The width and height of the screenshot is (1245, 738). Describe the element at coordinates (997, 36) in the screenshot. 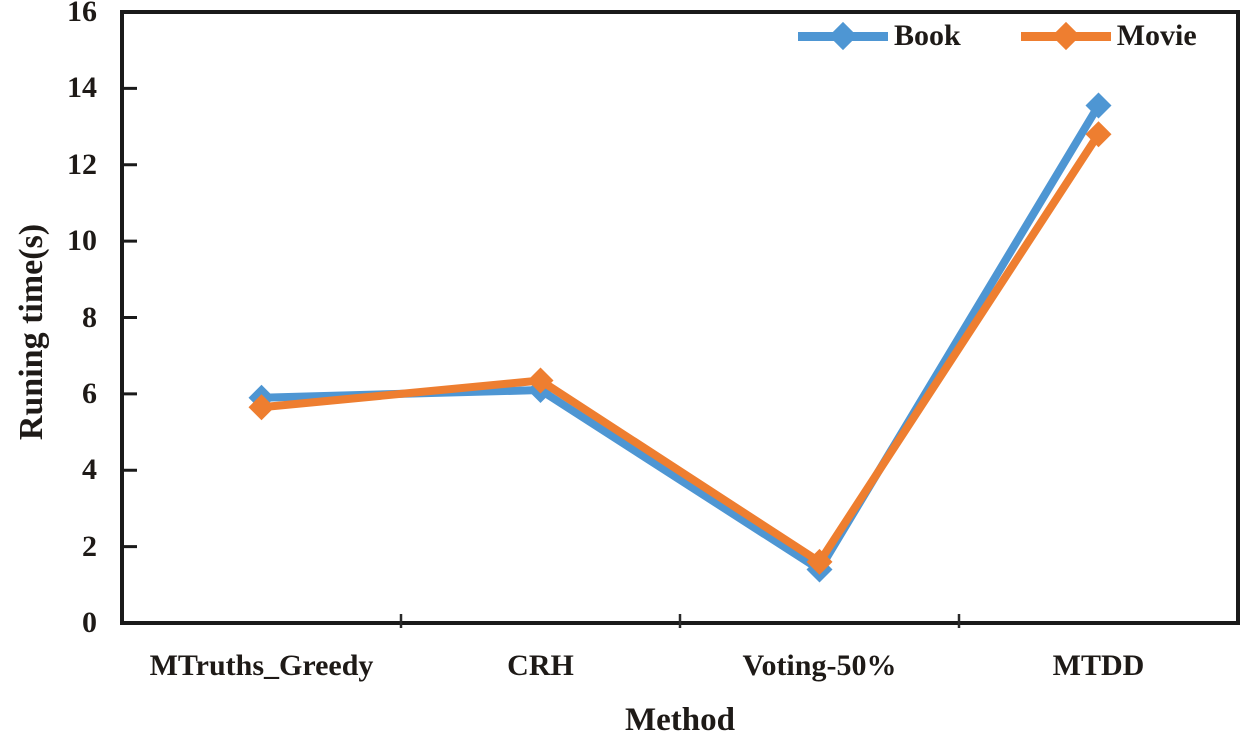

I see `legend: Book Movie` at that location.